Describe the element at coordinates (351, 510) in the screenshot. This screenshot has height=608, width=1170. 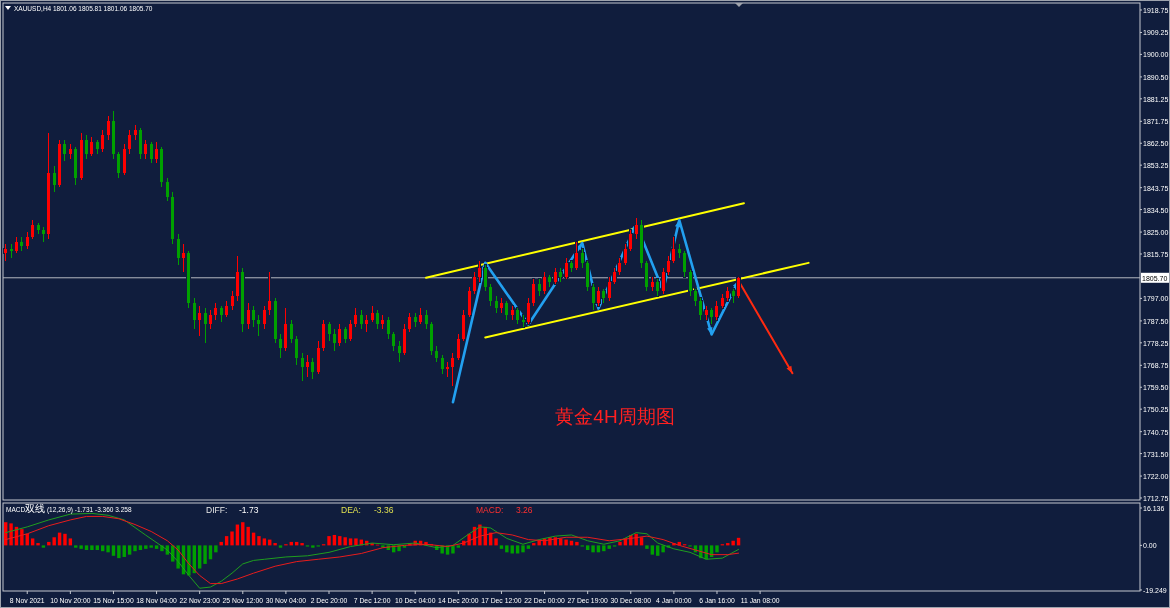
I see `annotation: DEA:` at that location.